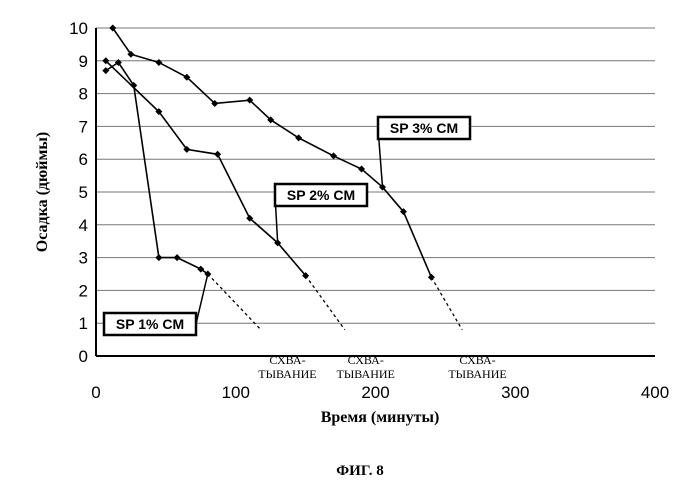  Describe the element at coordinates (157, 168) in the screenshot. I see `series-line` at that location.